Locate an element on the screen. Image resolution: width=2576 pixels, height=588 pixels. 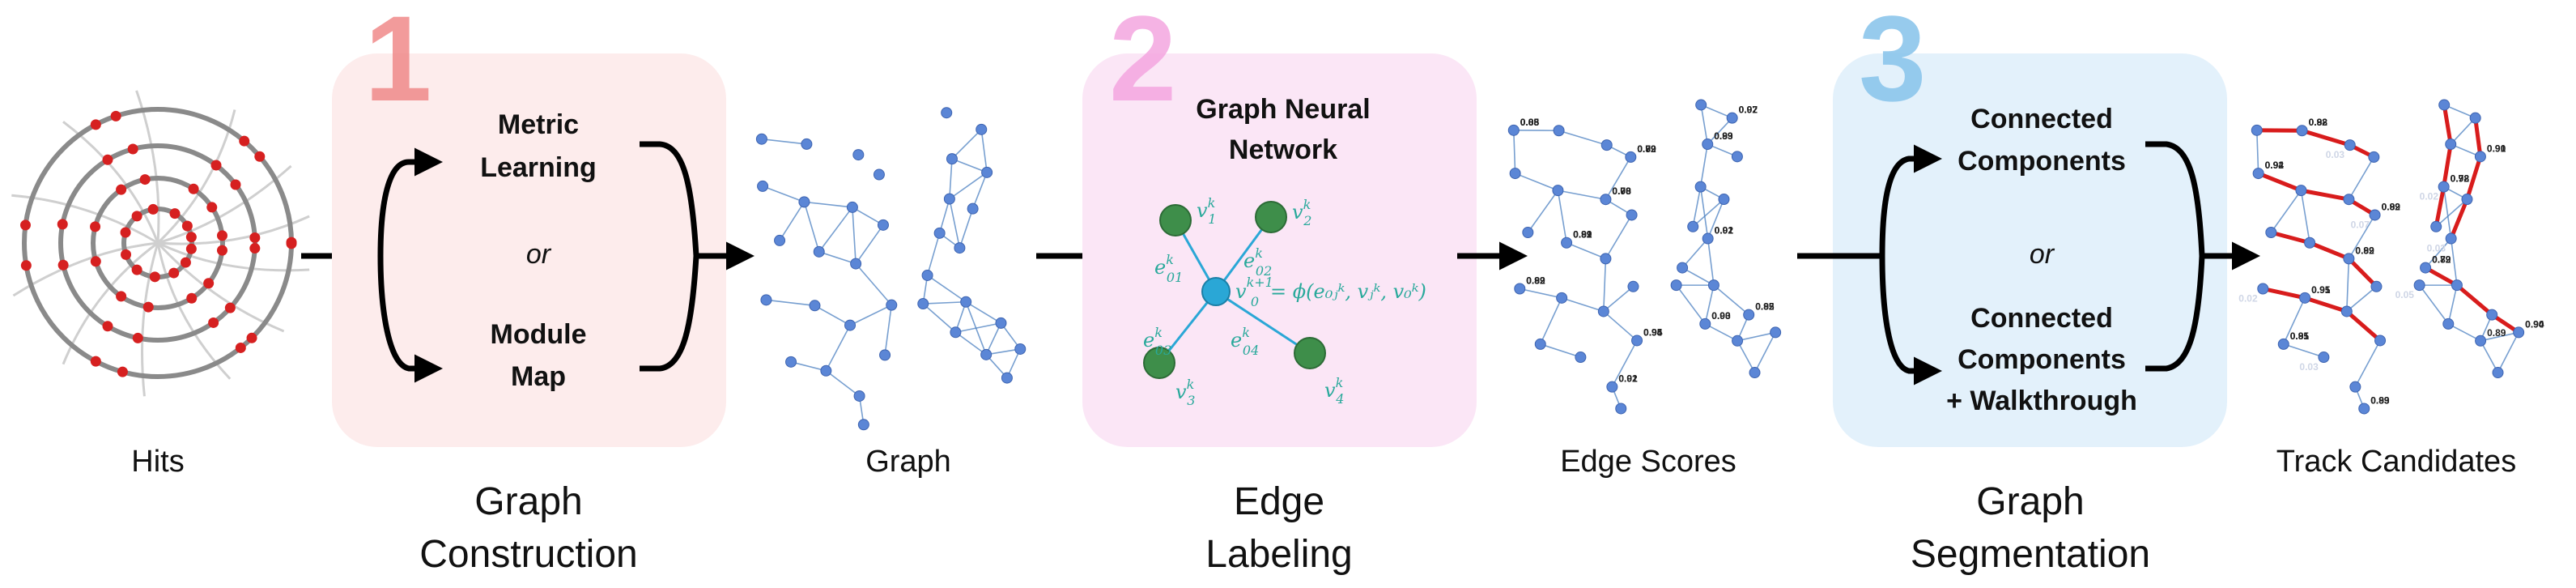
hit-points is located at coordinates (158, 243).